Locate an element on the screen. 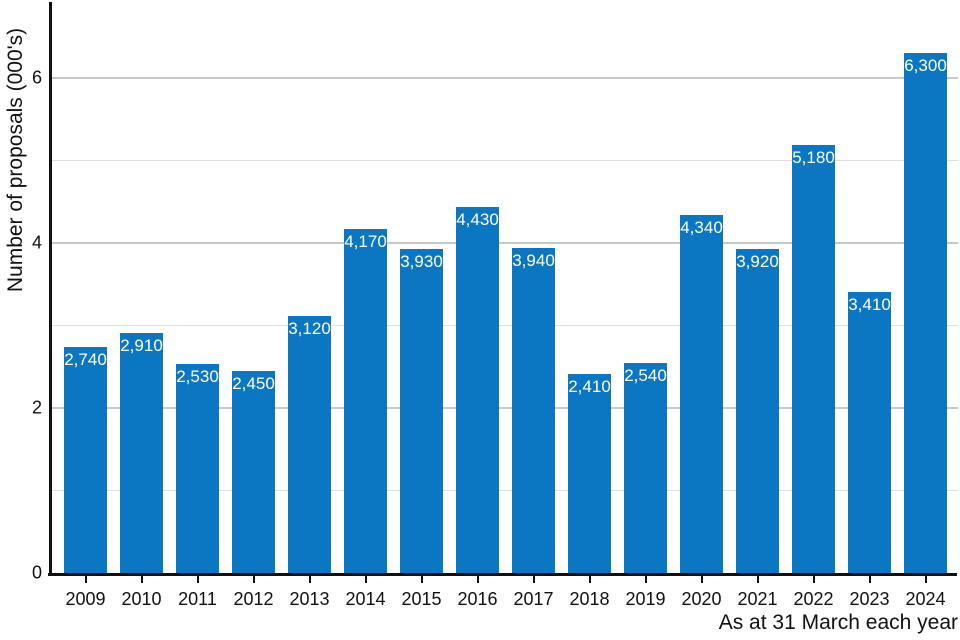 The image size is (960, 640). bar-2014: 4,170 is located at coordinates (365, 400).